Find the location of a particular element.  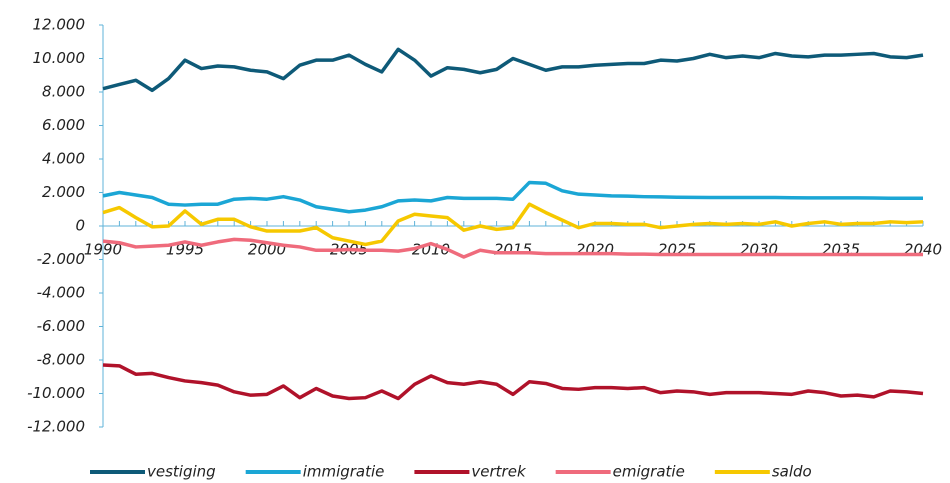

x-tick-label: 2015 is located at coordinates (513, 250).